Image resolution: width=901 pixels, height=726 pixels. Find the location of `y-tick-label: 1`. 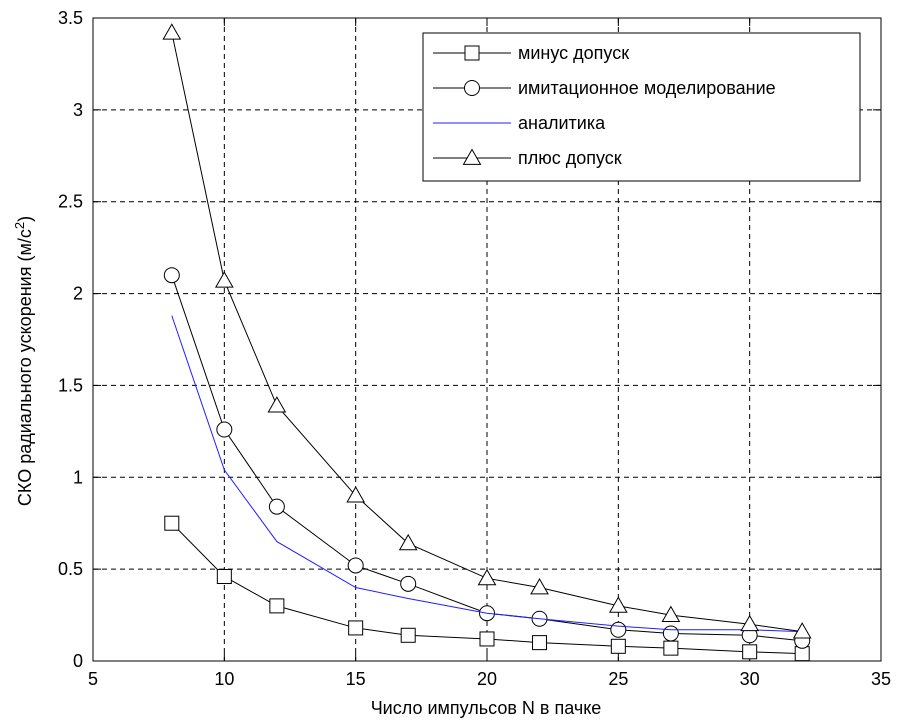

y-tick-label: 1 is located at coordinates (78, 477).